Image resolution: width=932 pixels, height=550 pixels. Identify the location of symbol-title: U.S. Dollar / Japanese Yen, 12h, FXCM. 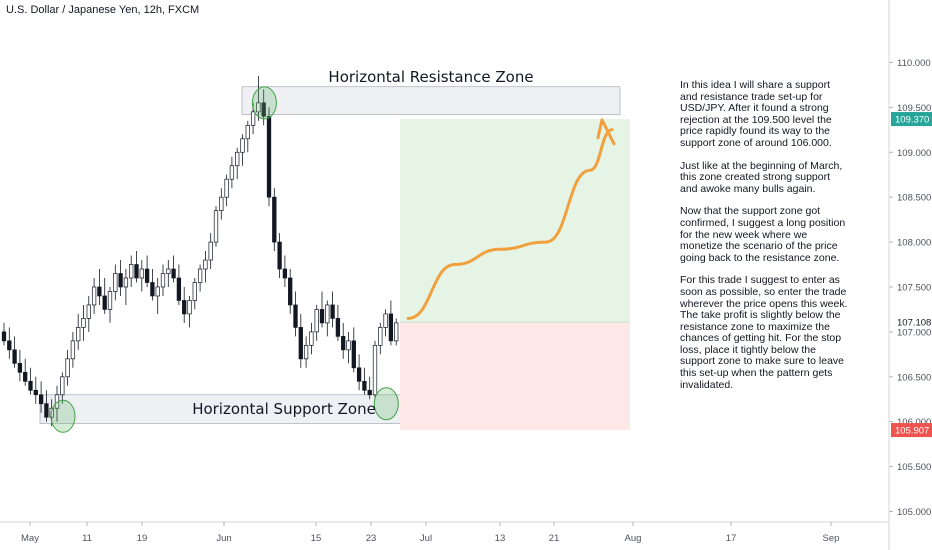
(103, 10).